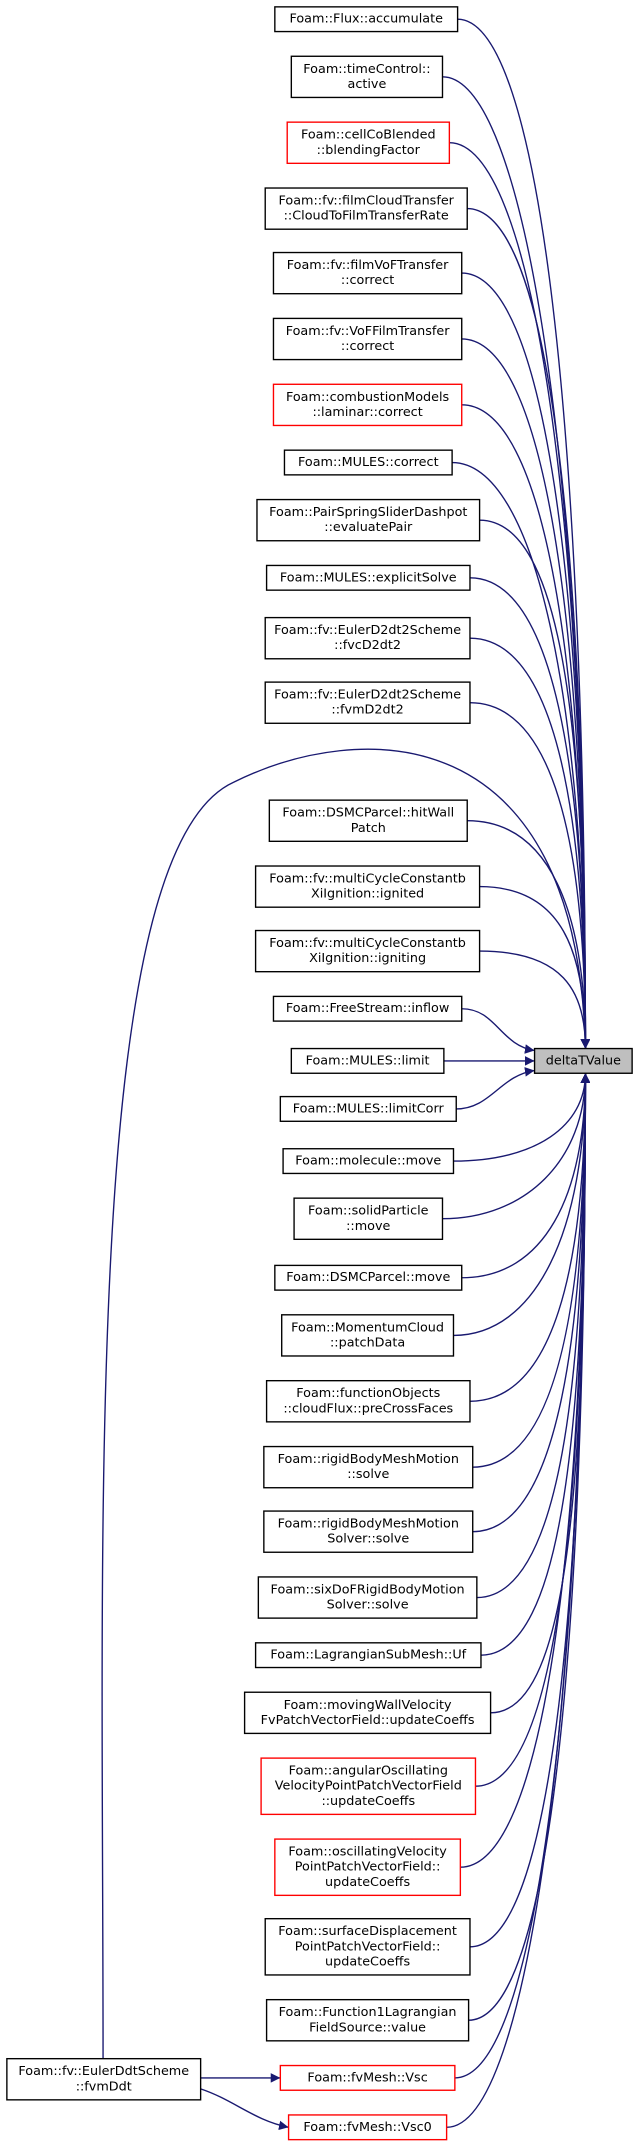  Describe the element at coordinates (368, 331) in the screenshot. I see `node-label: Foam::fv::VoFFilmTransfer` at that location.